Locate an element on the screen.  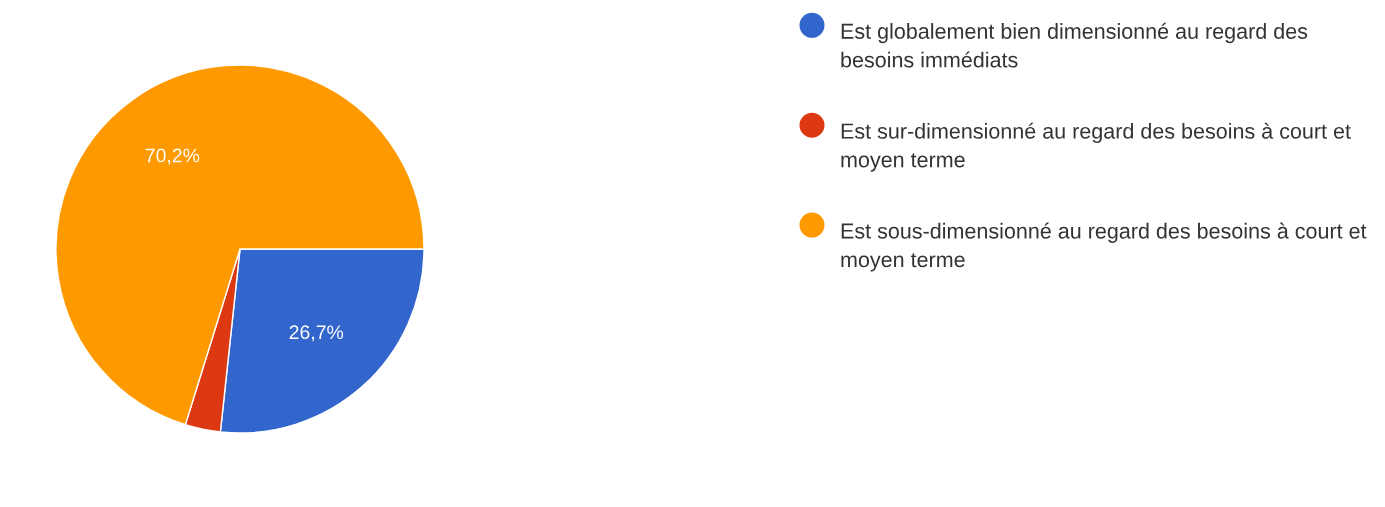
data-label: 70,2% is located at coordinates (172, 156).